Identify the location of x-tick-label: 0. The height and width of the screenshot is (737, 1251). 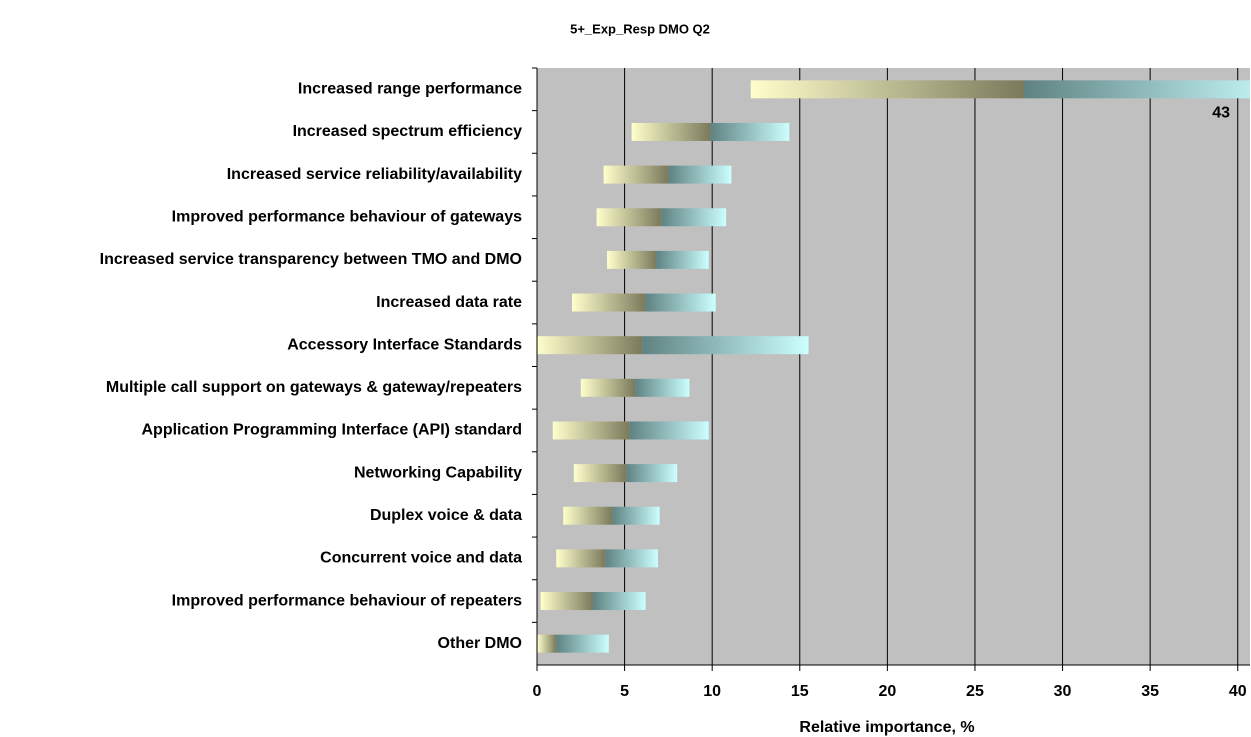
(537, 691).